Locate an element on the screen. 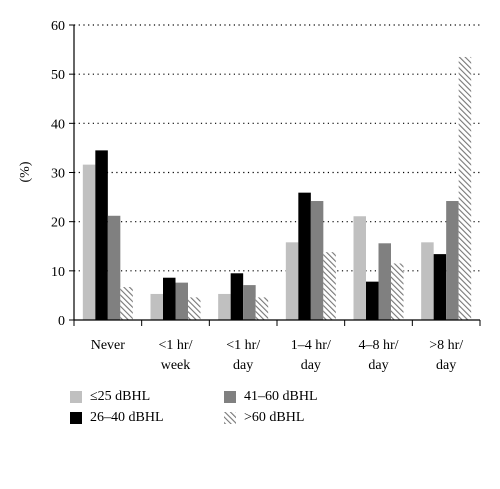  x-tick-label: 1–4 hr/ is located at coordinates (311, 345).